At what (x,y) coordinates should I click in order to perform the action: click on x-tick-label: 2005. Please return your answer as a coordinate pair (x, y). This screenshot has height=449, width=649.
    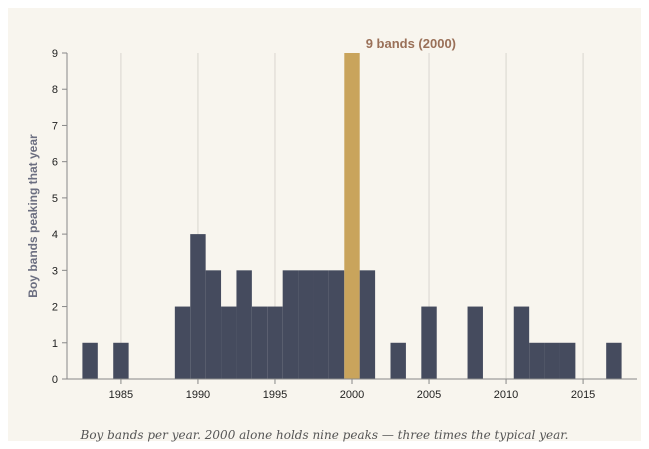
    Looking at the image, I should click on (429, 395).